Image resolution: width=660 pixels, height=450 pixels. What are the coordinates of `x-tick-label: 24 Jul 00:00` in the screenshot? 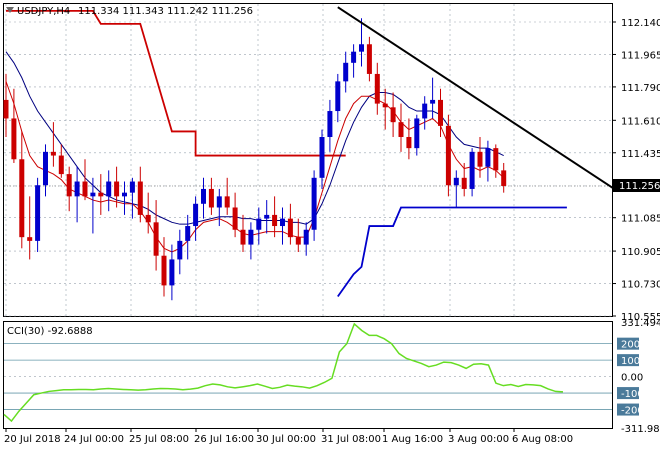 It's located at (94, 439).